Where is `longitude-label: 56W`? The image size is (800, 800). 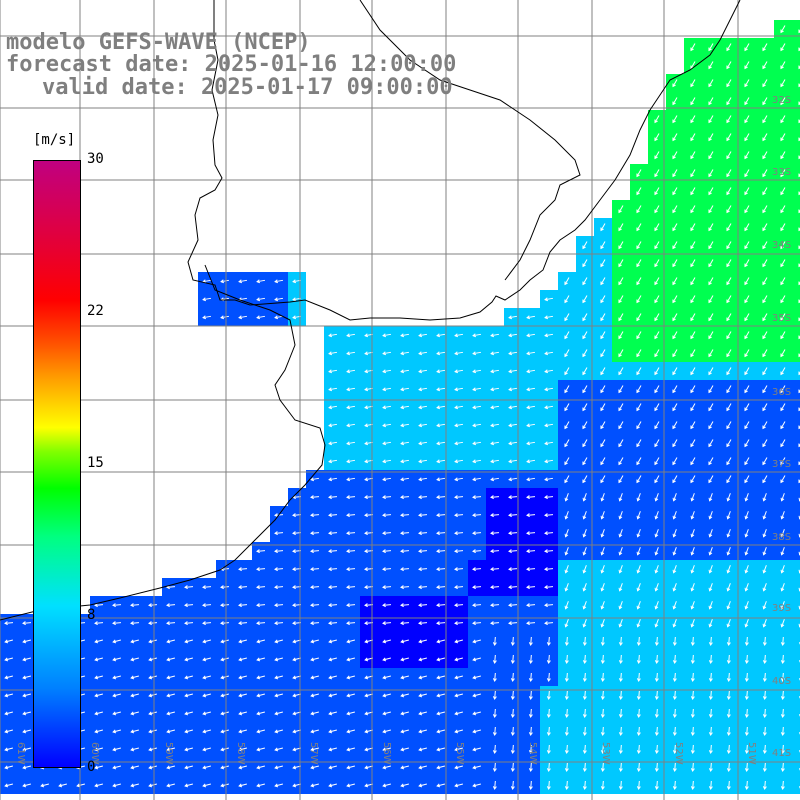
longitude-label: 56W is located at coordinates (386, 753).